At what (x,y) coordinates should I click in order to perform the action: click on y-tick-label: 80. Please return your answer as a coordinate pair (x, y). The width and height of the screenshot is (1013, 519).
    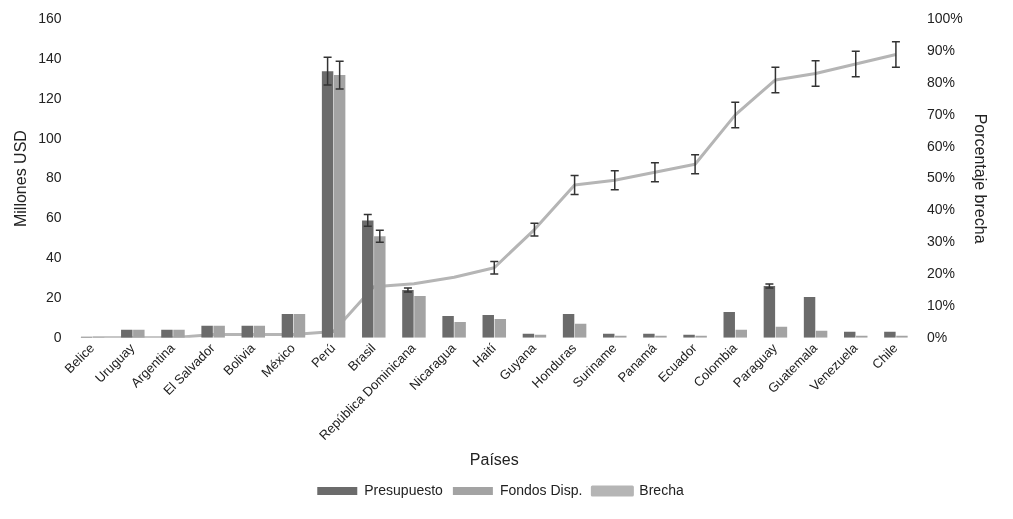
    Looking at the image, I should click on (53, 177).